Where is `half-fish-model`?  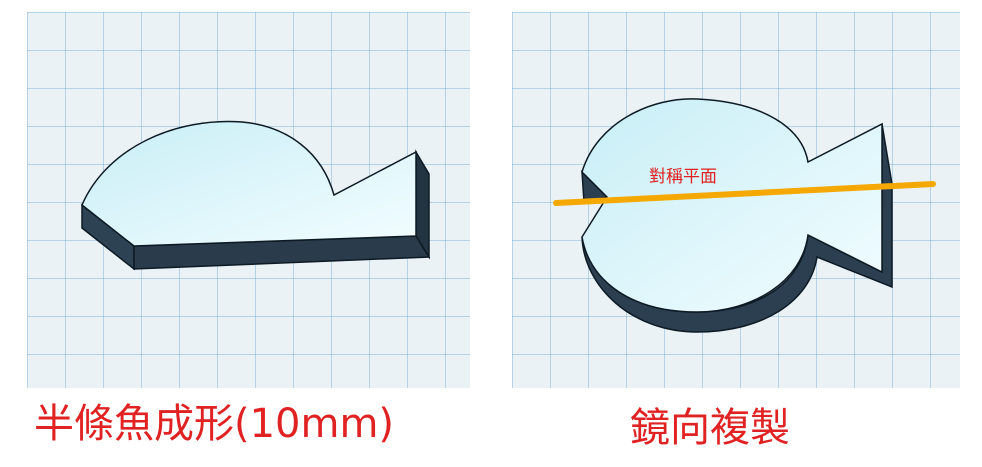
half-fish-model is located at coordinates (256, 195).